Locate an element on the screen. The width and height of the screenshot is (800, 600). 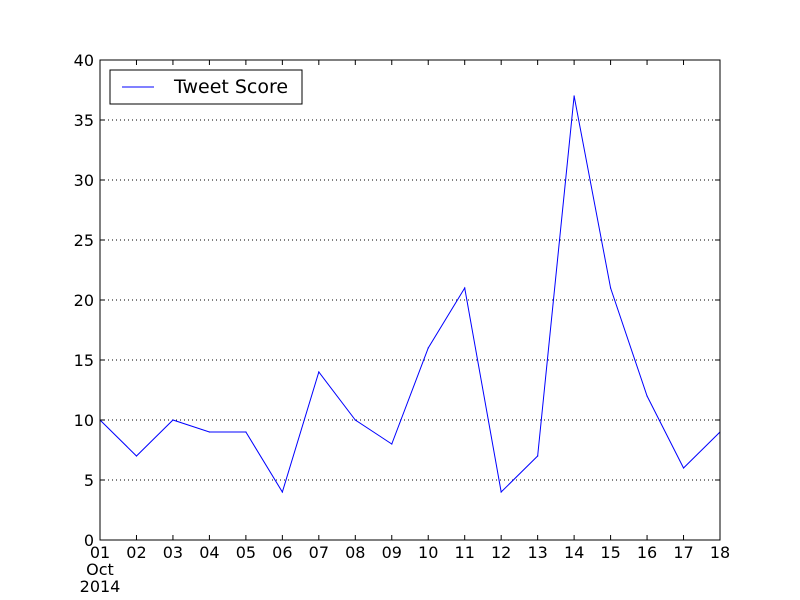
x-tick-label-4: 05 is located at coordinates (246, 552).